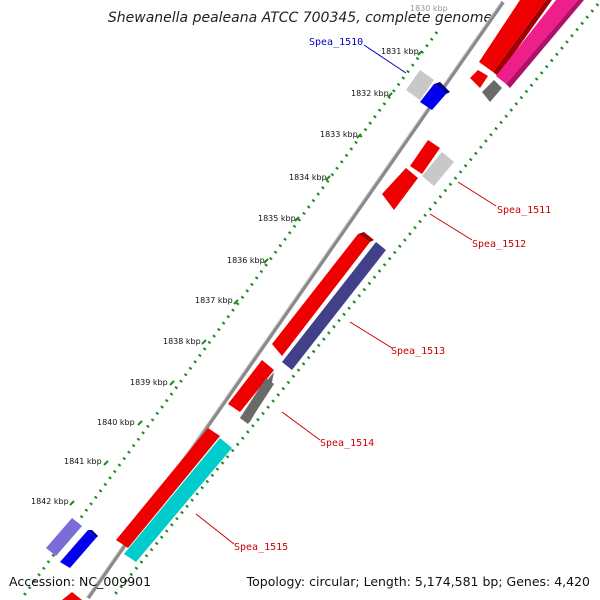  What do you see at coordinates (339, 134) in the screenshot?
I see `tick-label-1833: 1833 kbp` at bounding box center [339, 134].